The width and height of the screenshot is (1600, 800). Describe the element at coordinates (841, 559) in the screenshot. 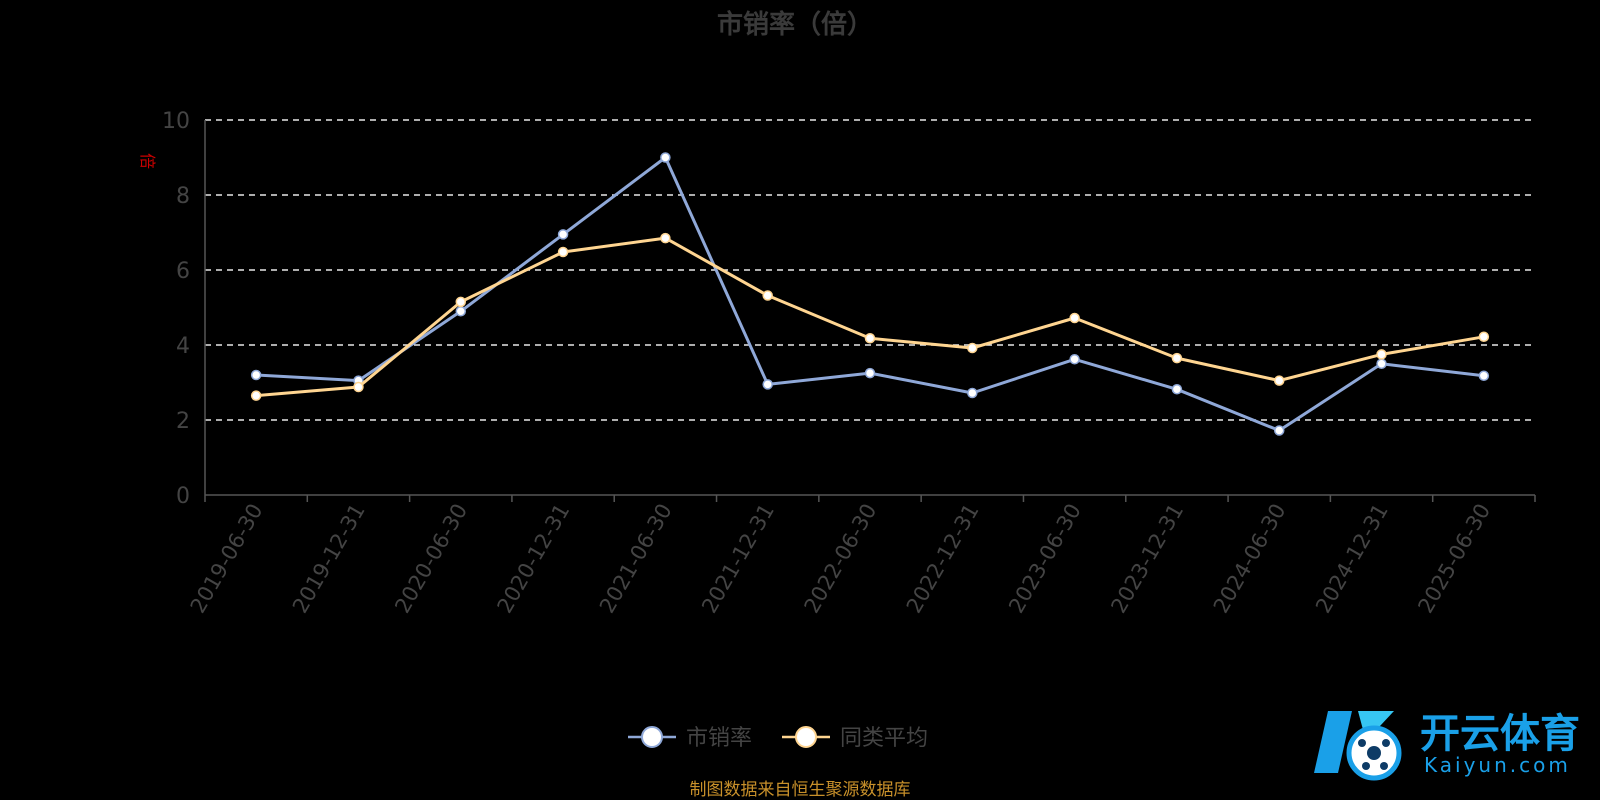

I see `x-tick-label: 2022-06-30` at that location.